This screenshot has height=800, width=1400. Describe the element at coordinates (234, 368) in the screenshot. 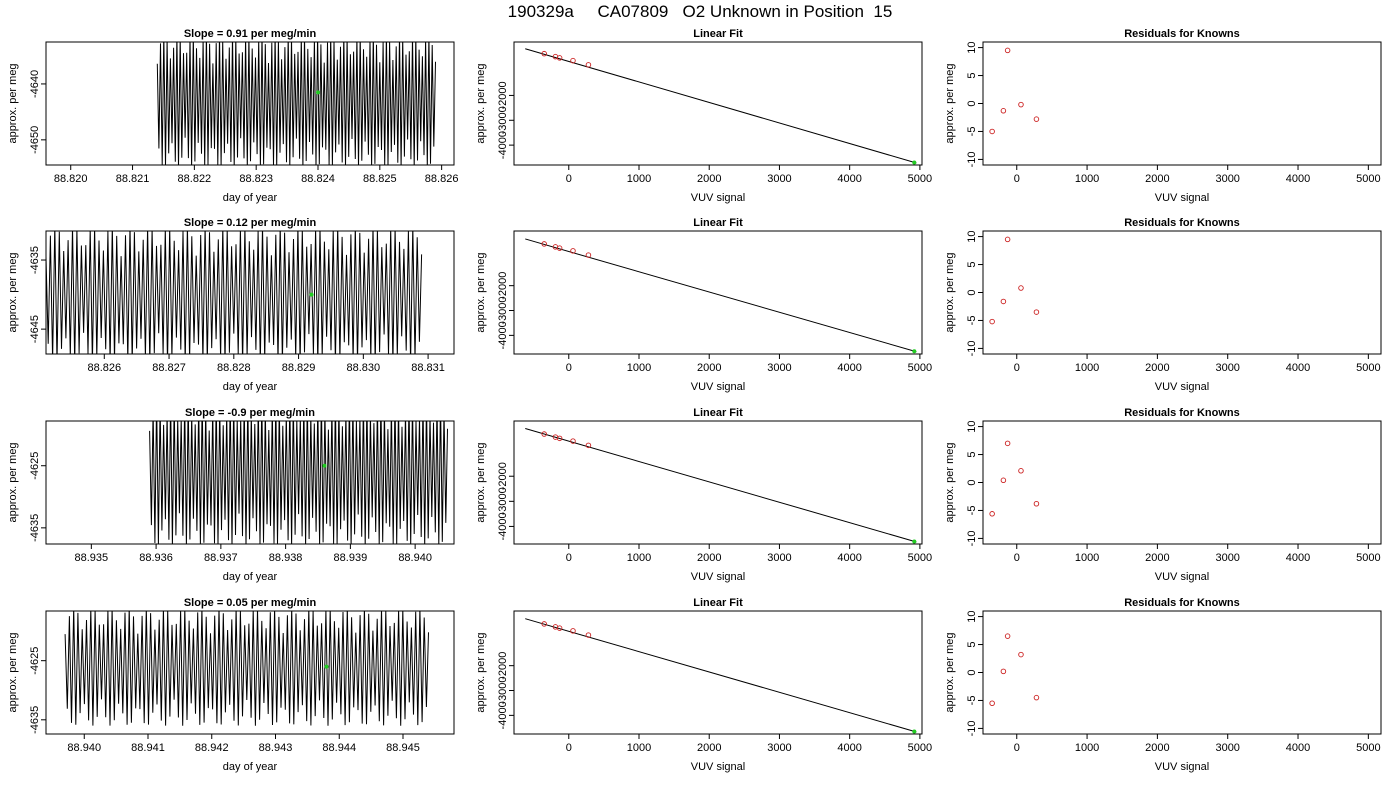

I see `x-tick-label: 88.828` at that location.